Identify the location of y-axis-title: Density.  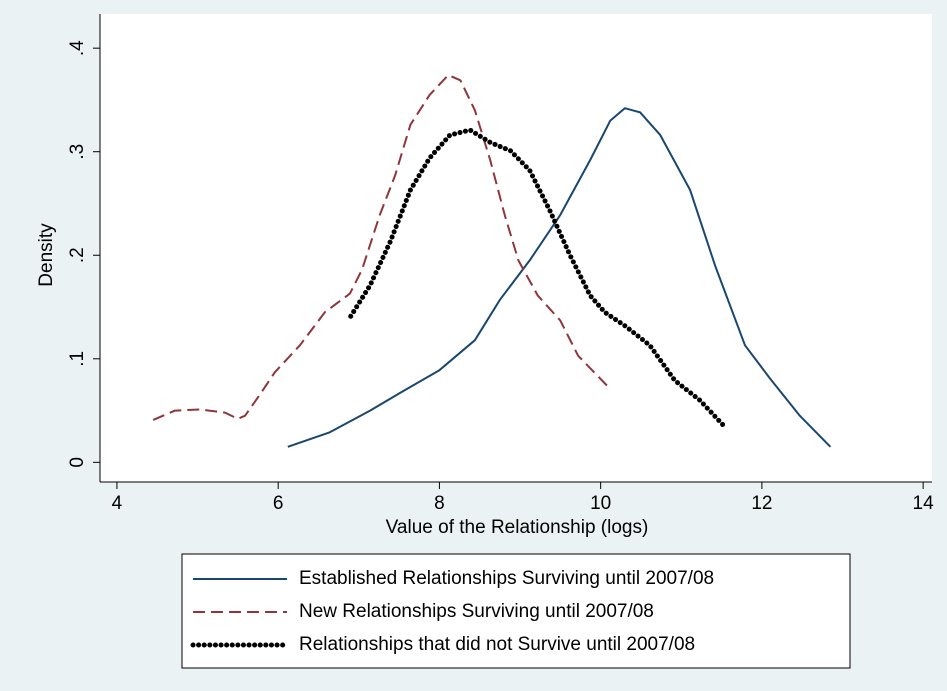
(46, 255).